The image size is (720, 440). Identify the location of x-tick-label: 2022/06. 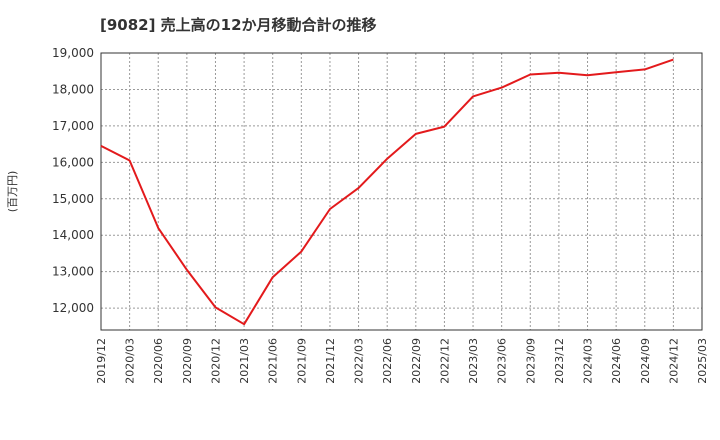
(387, 361).